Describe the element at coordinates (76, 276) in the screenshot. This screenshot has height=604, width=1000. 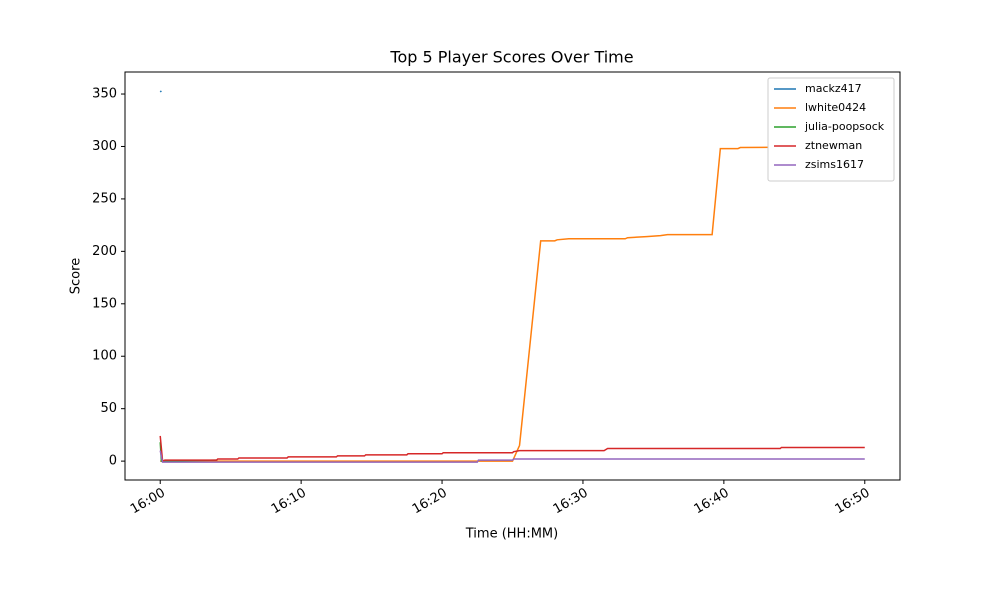
I see `y-axis-label: Score` at that location.